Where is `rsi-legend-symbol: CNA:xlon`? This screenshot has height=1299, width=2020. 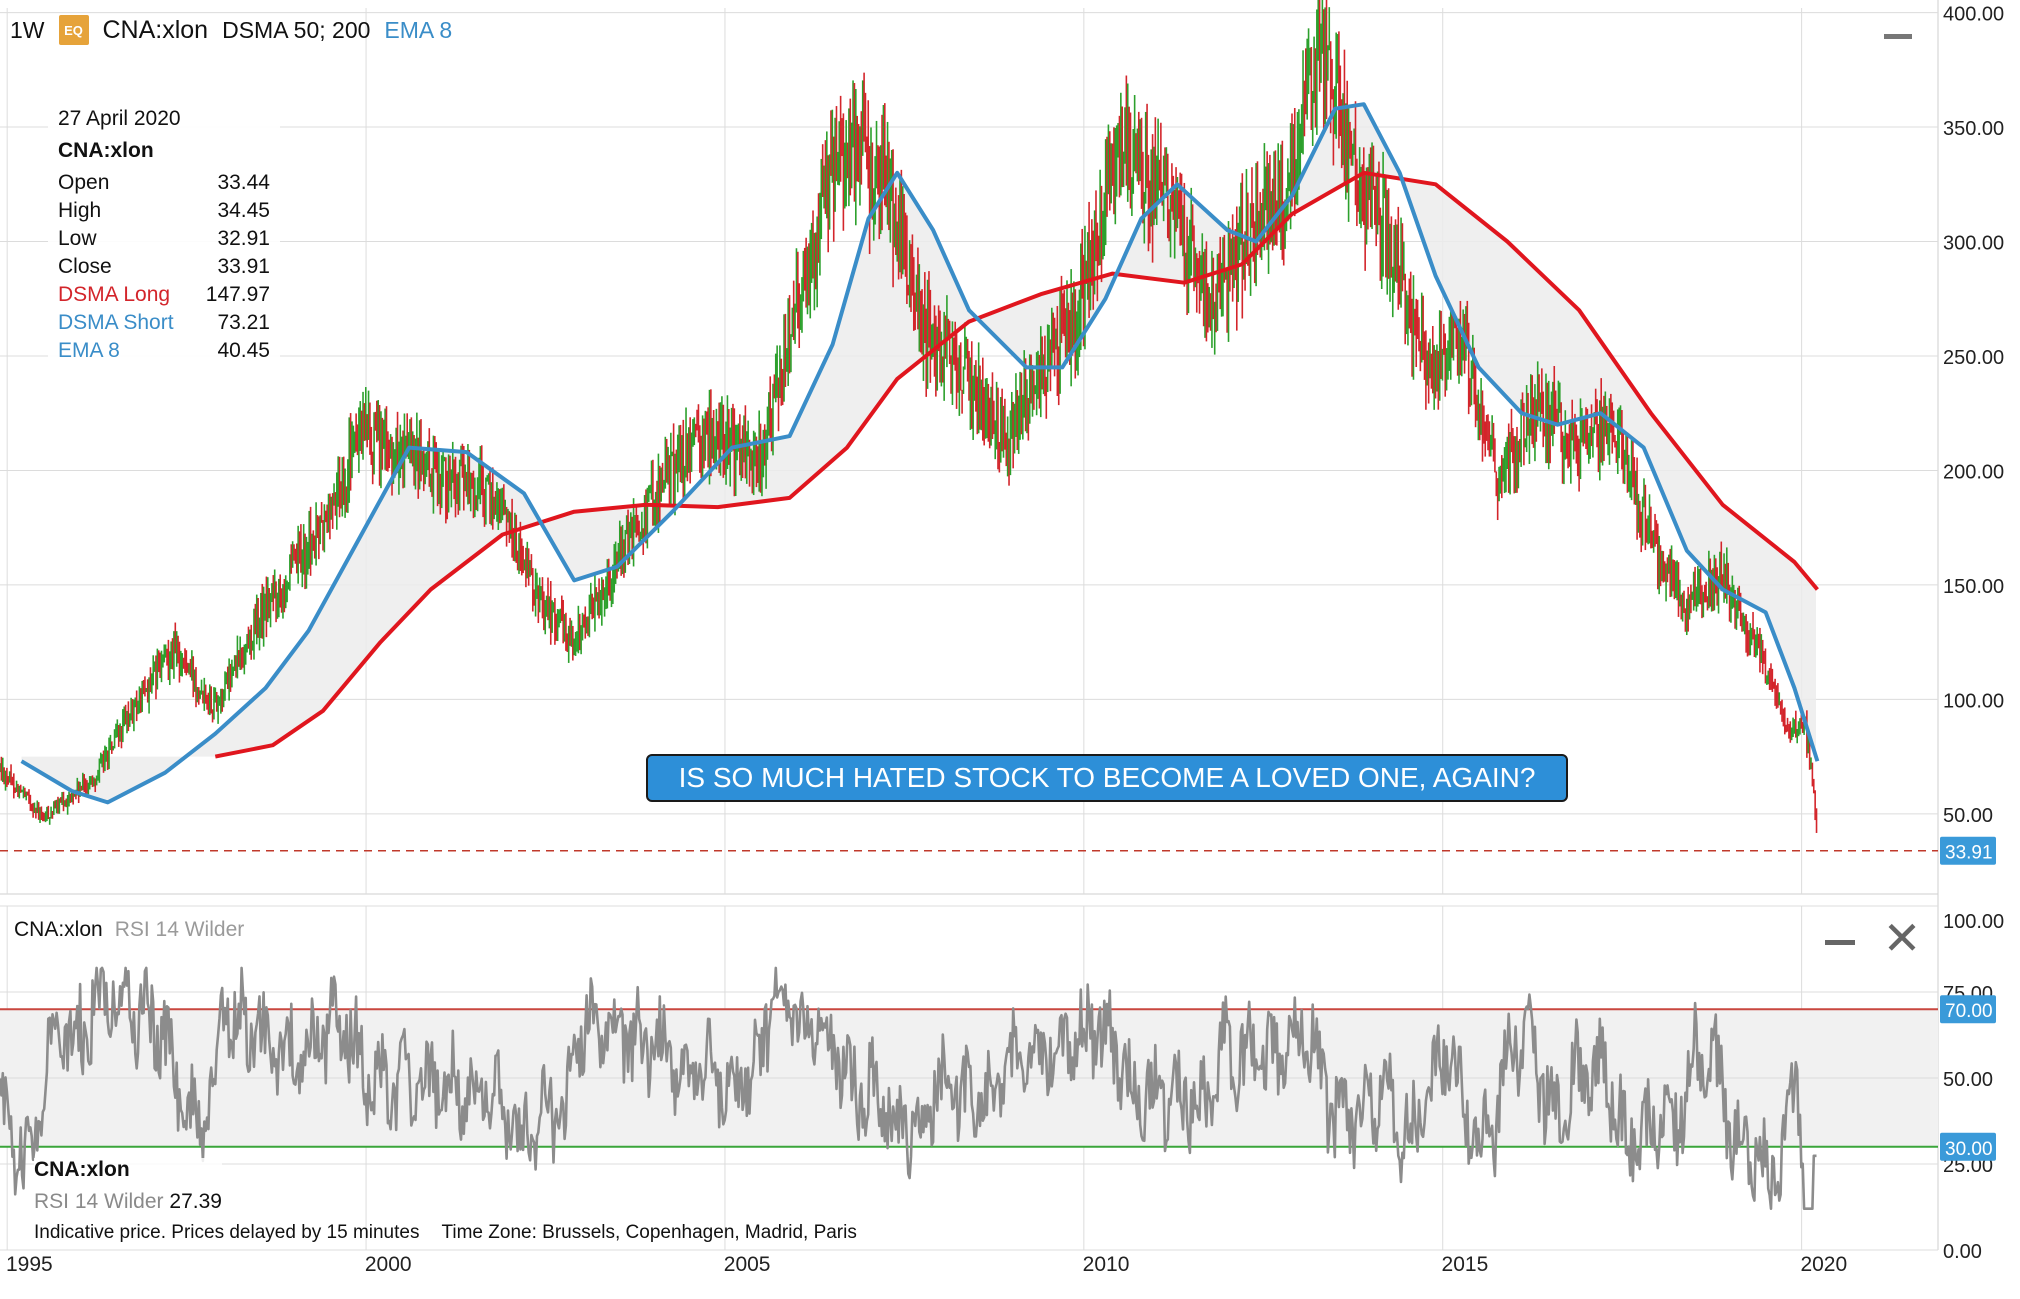 rsi-legend-symbol: CNA:xlon is located at coordinates (82, 1169).